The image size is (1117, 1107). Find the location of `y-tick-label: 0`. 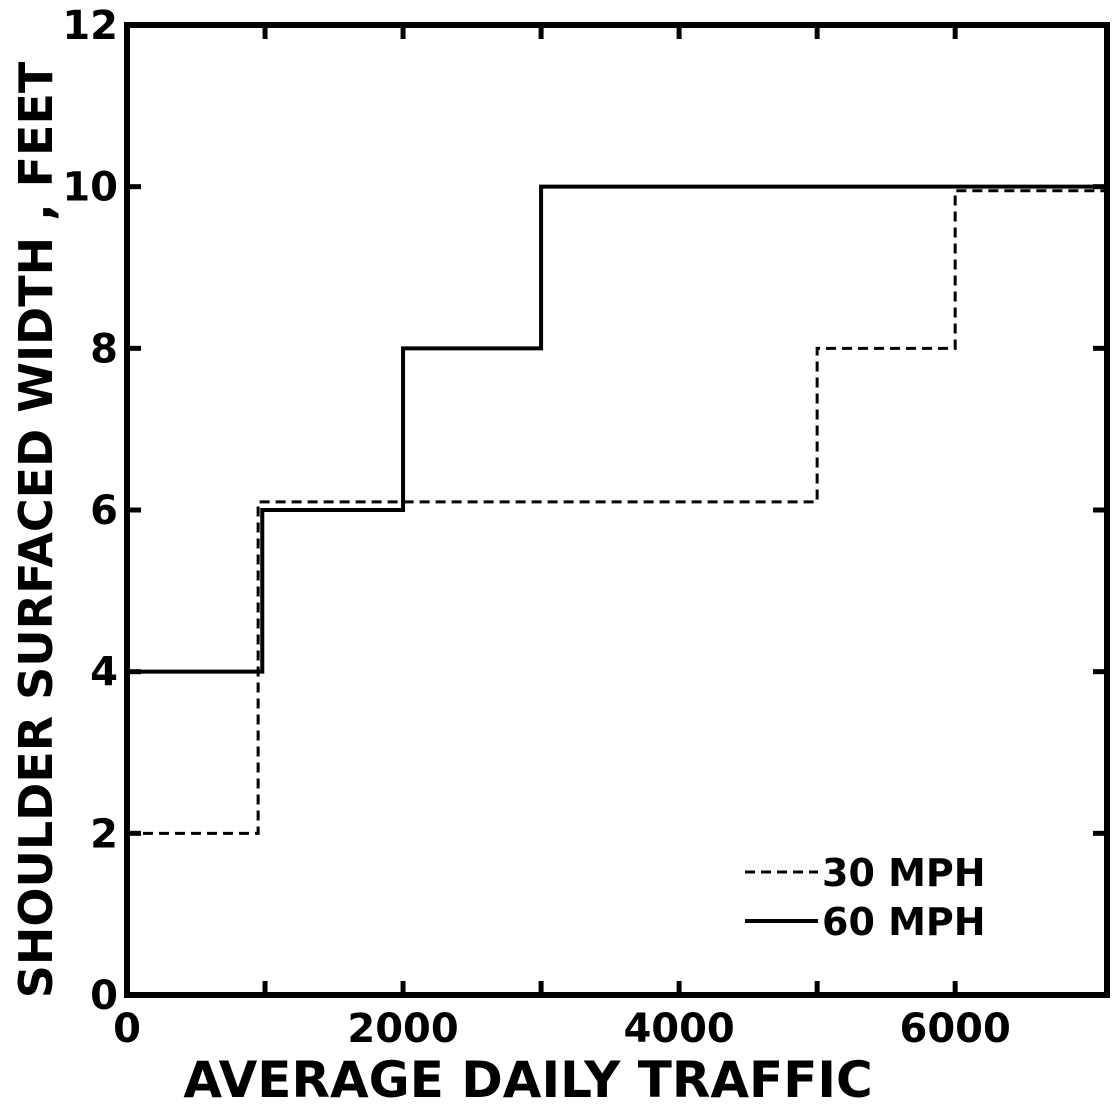

y-tick-label: 0 is located at coordinates (104, 996).